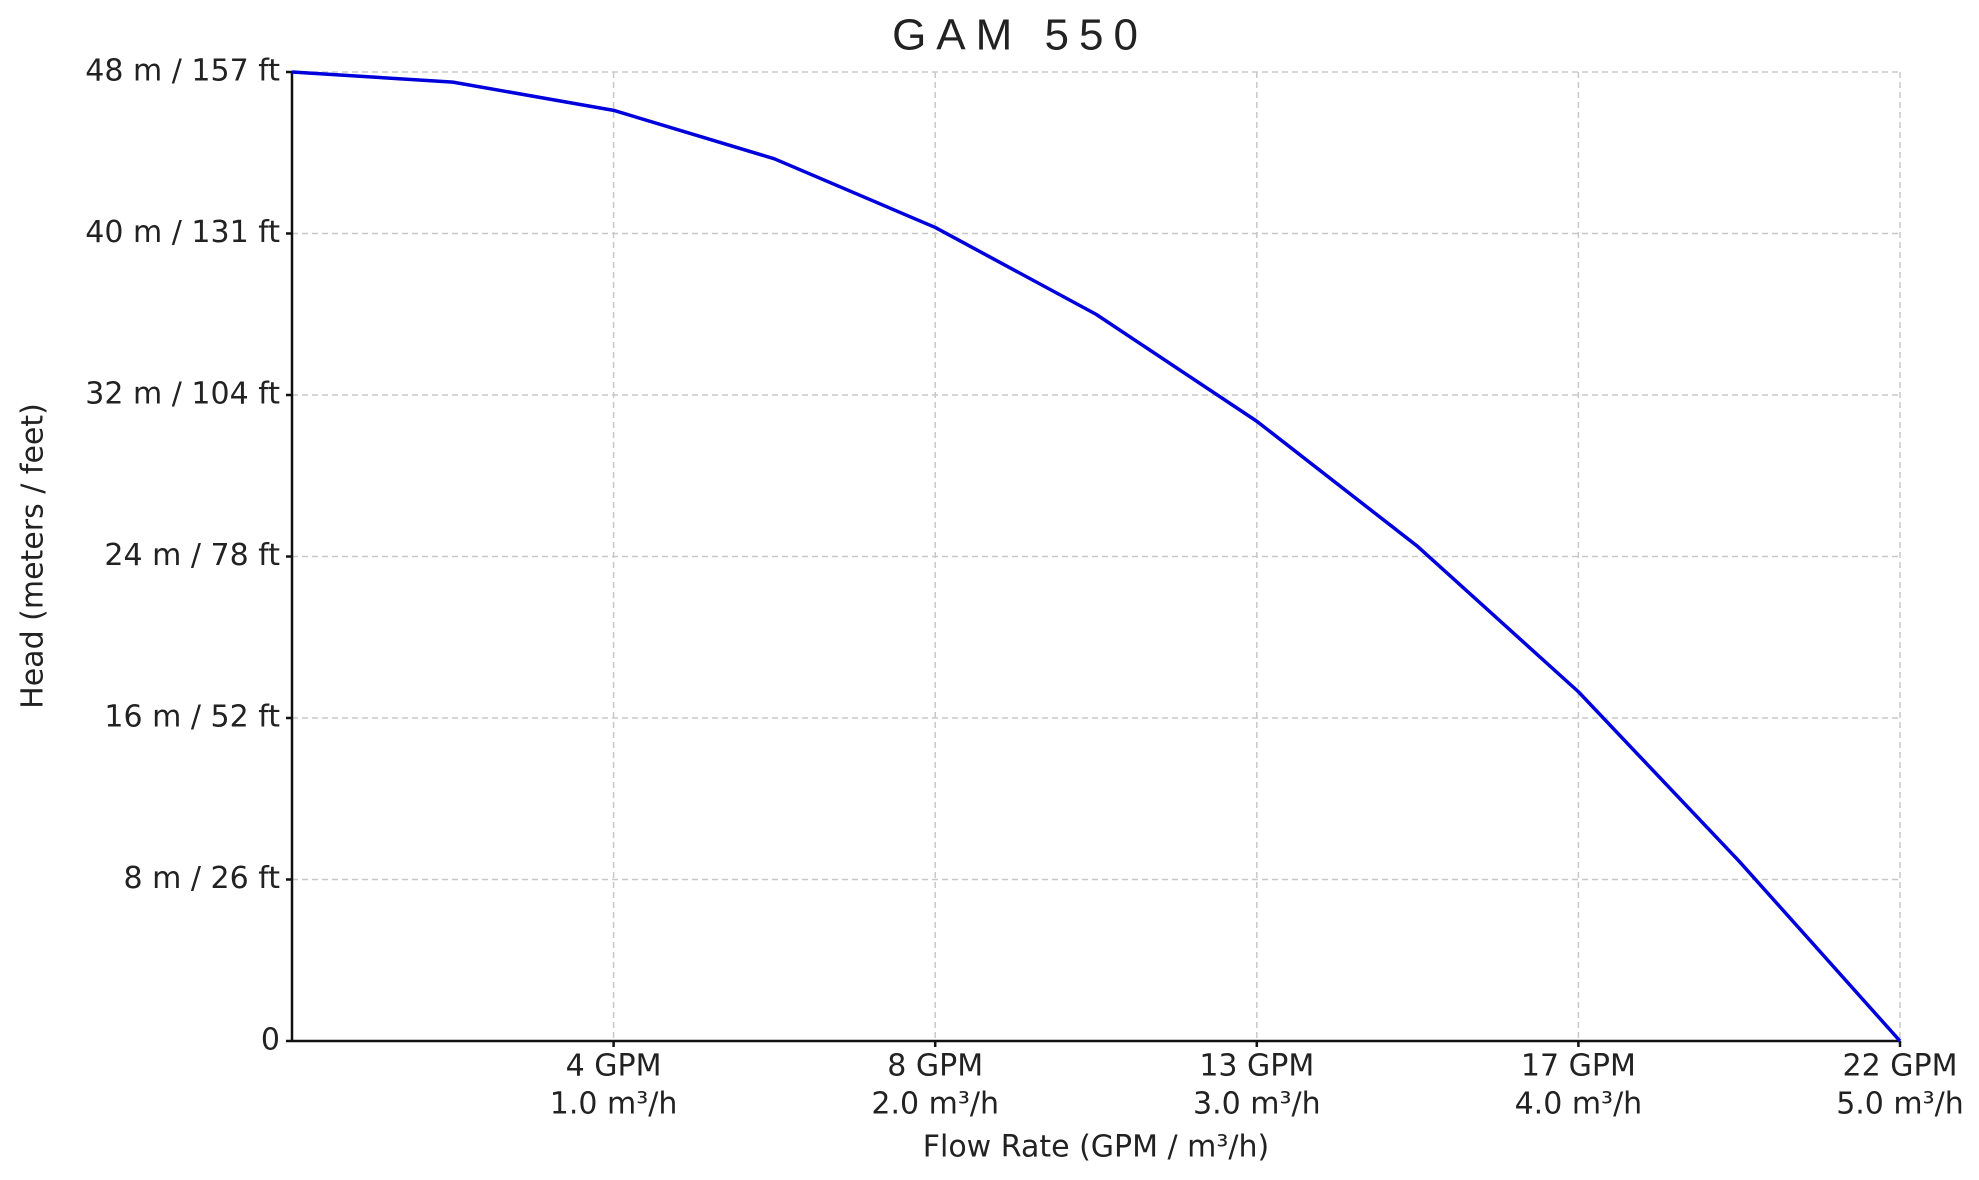  What do you see at coordinates (614, 1066) in the screenshot?
I see `x-tick-label: 4 GPM` at bounding box center [614, 1066].